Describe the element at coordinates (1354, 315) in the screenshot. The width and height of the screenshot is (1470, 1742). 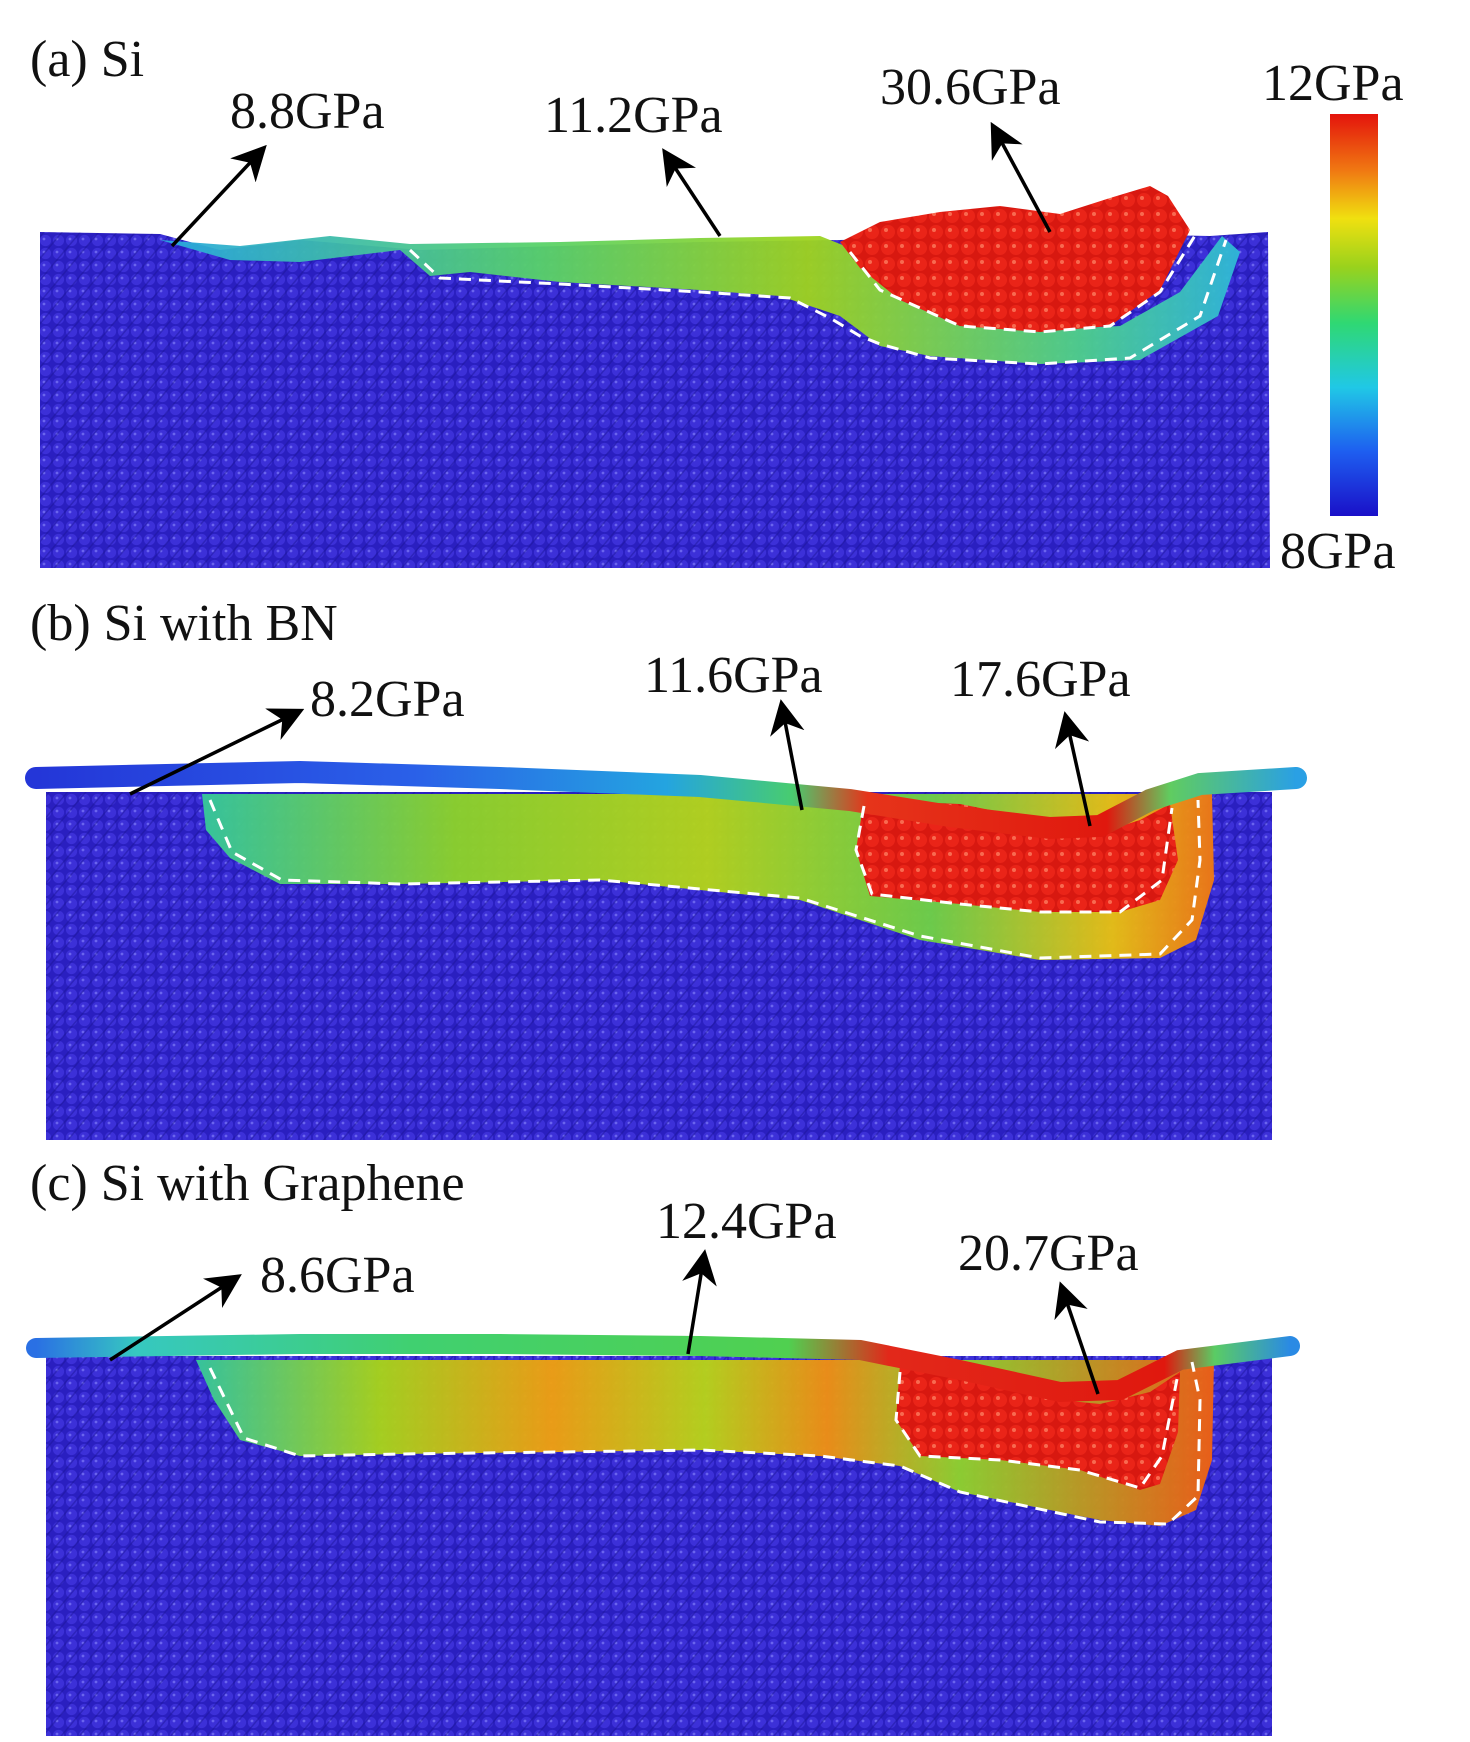
I see `colorbar-gradient` at that location.